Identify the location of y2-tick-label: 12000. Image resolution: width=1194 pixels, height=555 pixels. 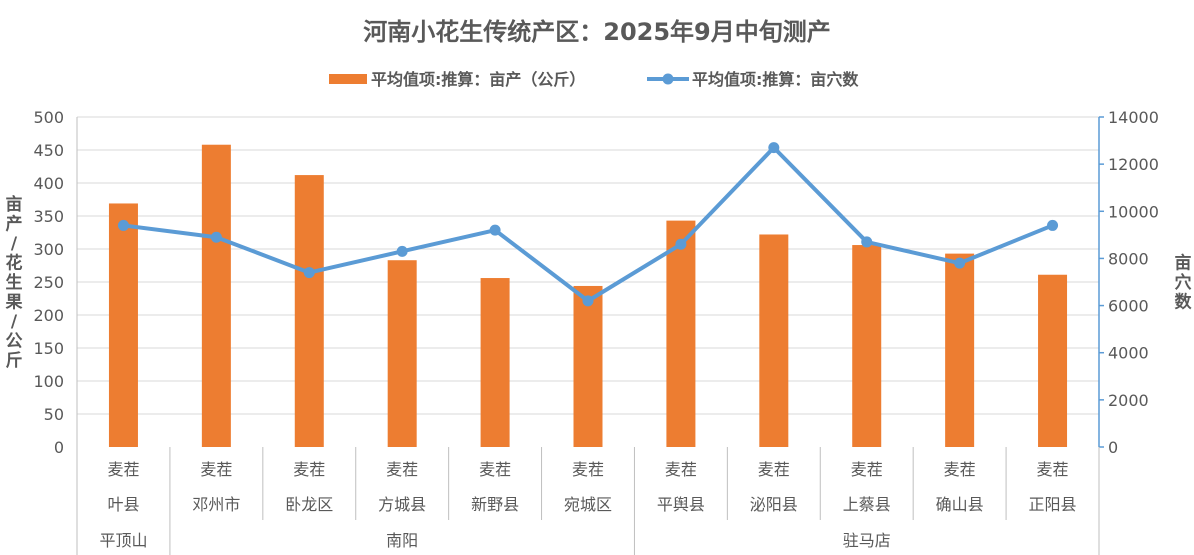
(1133, 164).